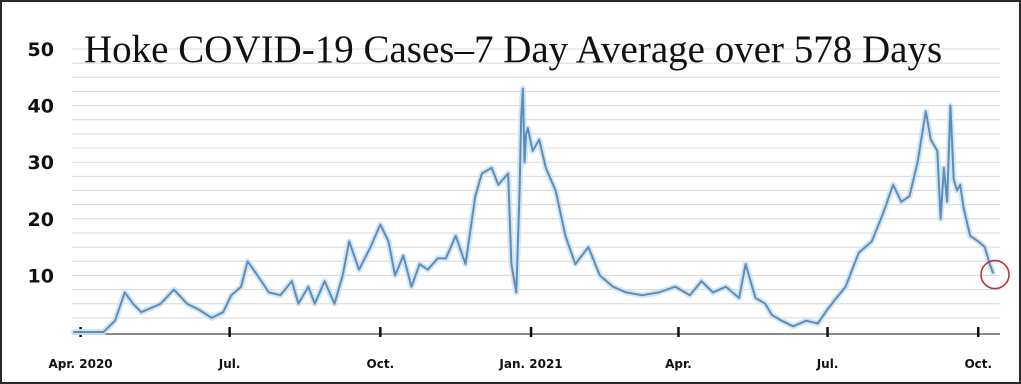 The height and width of the screenshot is (384, 1021). Describe the element at coordinates (41, 276) in the screenshot. I see `y-tick-label: 10` at that location.